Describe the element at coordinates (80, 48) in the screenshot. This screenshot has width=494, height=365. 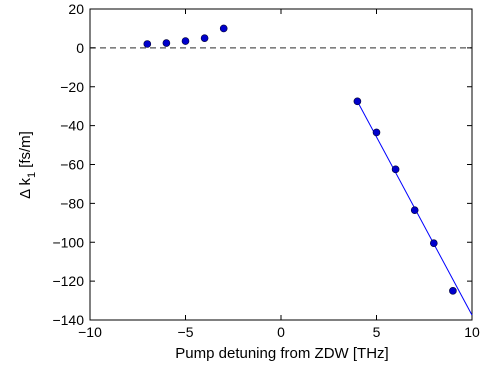
I see `y-tick-label-1: 0` at that location.